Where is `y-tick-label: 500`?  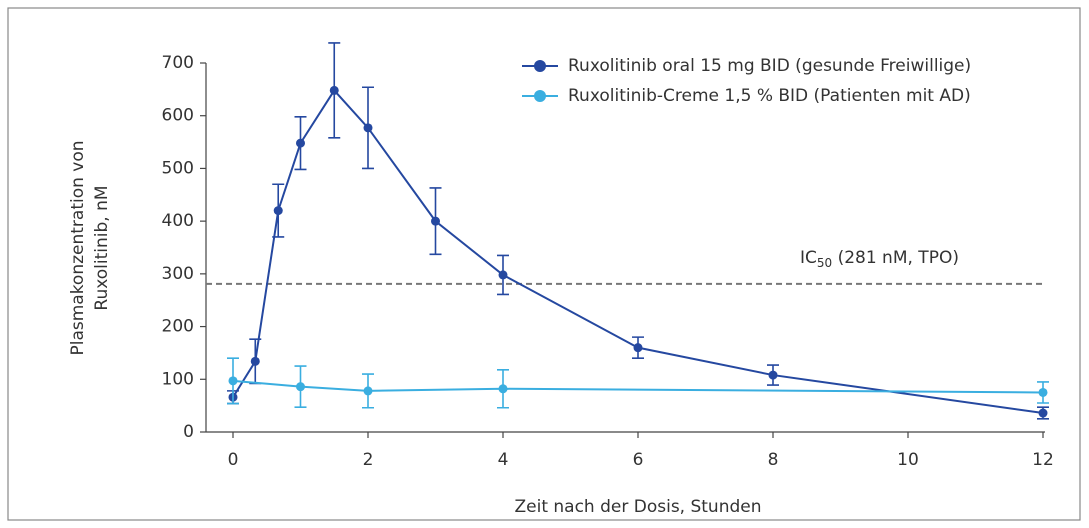 y-tick-label: 500 is located at coordinates (178, 168).